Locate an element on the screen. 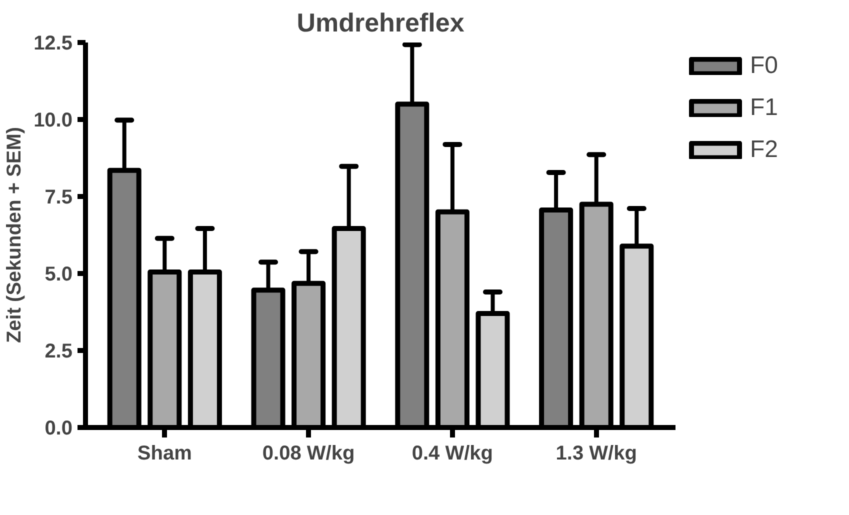  y-tick-label: 2.5 is located at coordinates (58, 351).